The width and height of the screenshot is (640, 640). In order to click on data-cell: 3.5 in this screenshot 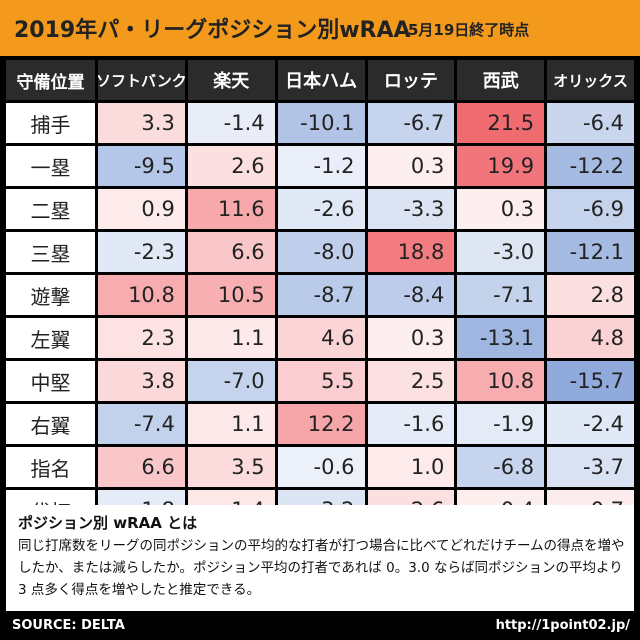, I will do `click(231, 467)`.